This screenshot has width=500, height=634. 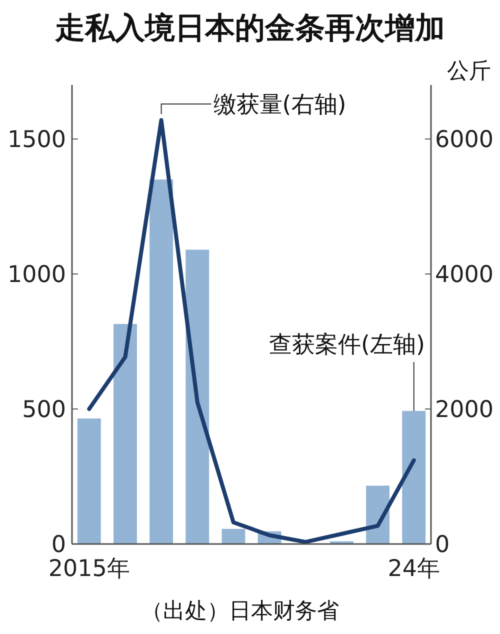 What do you see at coordinates (240, 611) in the screenshot?
I see `text: （出处）日本财务省` at bounding box center [240, 611].